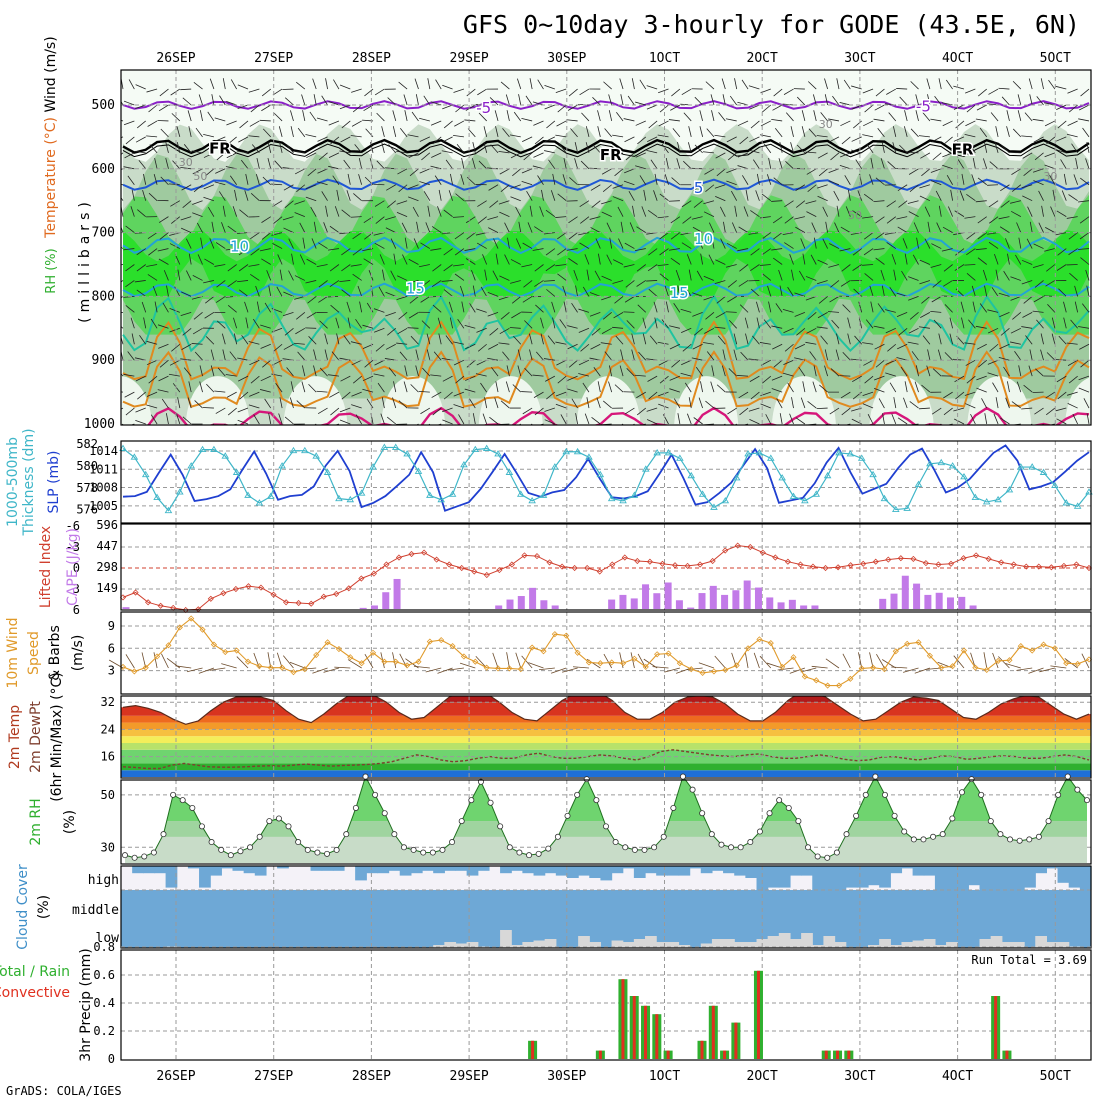 The width and height of the screenshot is (1100, 1100). Describe the element at coordinates (975, 667) in the screenshot. I see `wind10m-point` at that location.